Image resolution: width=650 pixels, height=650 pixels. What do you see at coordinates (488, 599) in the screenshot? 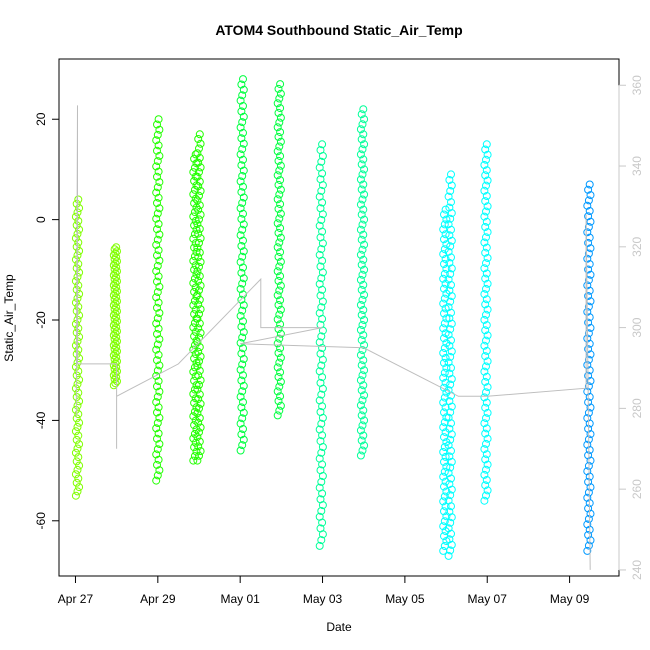
I see `x-tick-label: May 07` at bounding box center [488, 599].